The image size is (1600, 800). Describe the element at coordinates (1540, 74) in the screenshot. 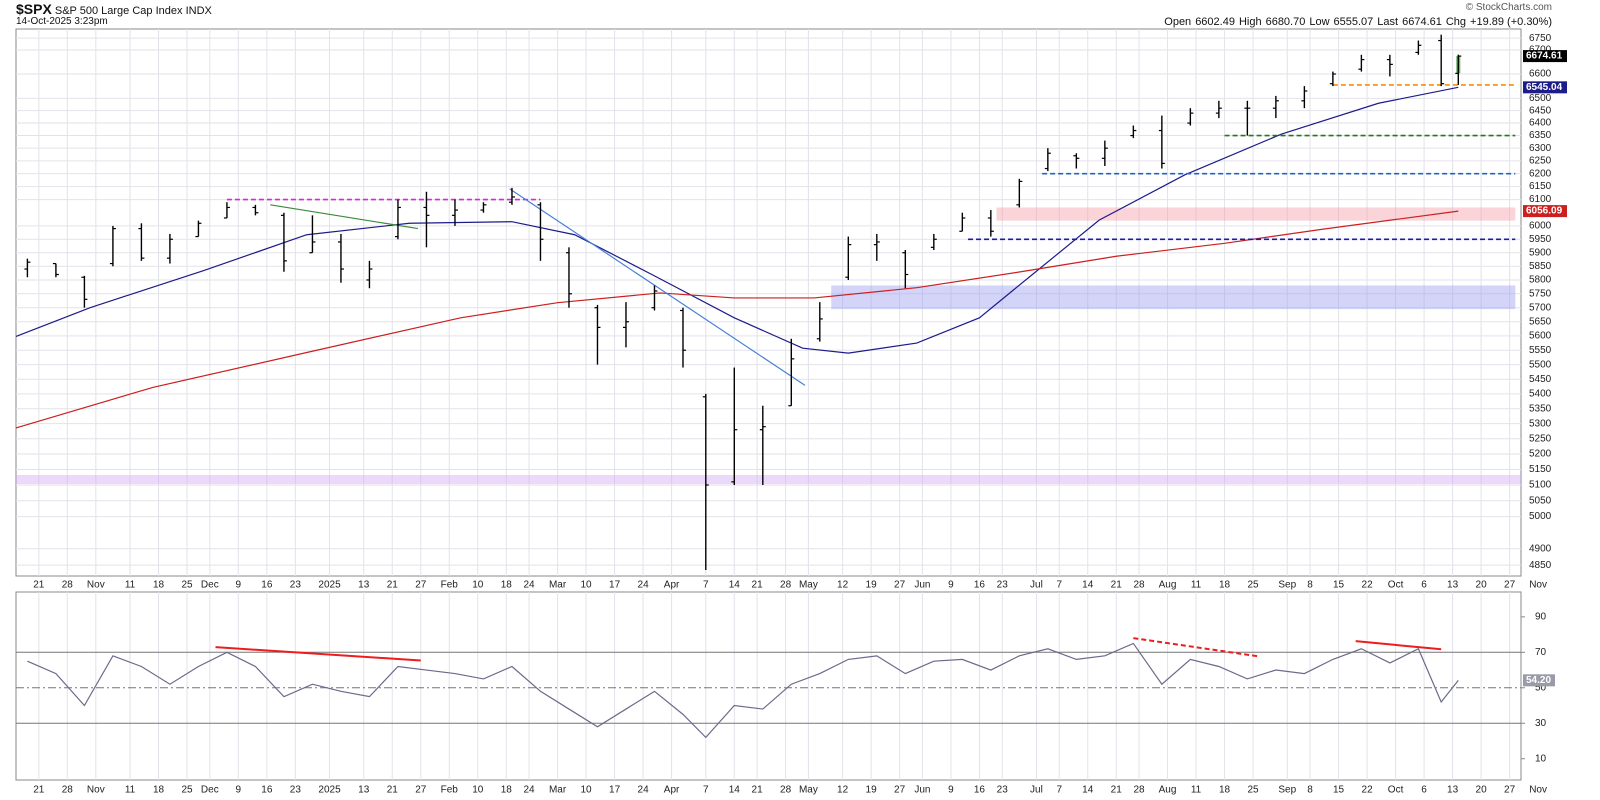

I see `y-tick-label: 6600` at that location.